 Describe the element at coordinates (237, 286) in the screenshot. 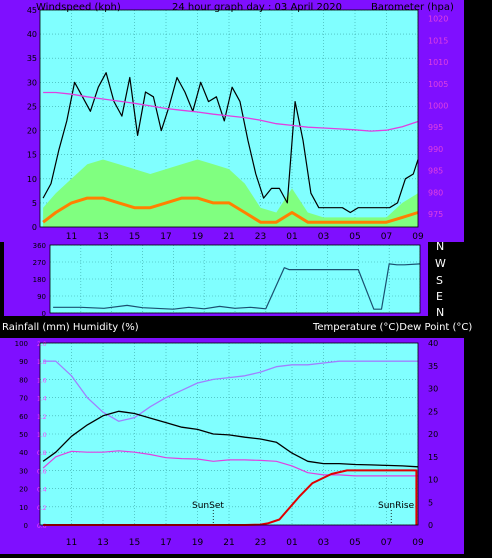

I see `wind-direction-line` at that location.